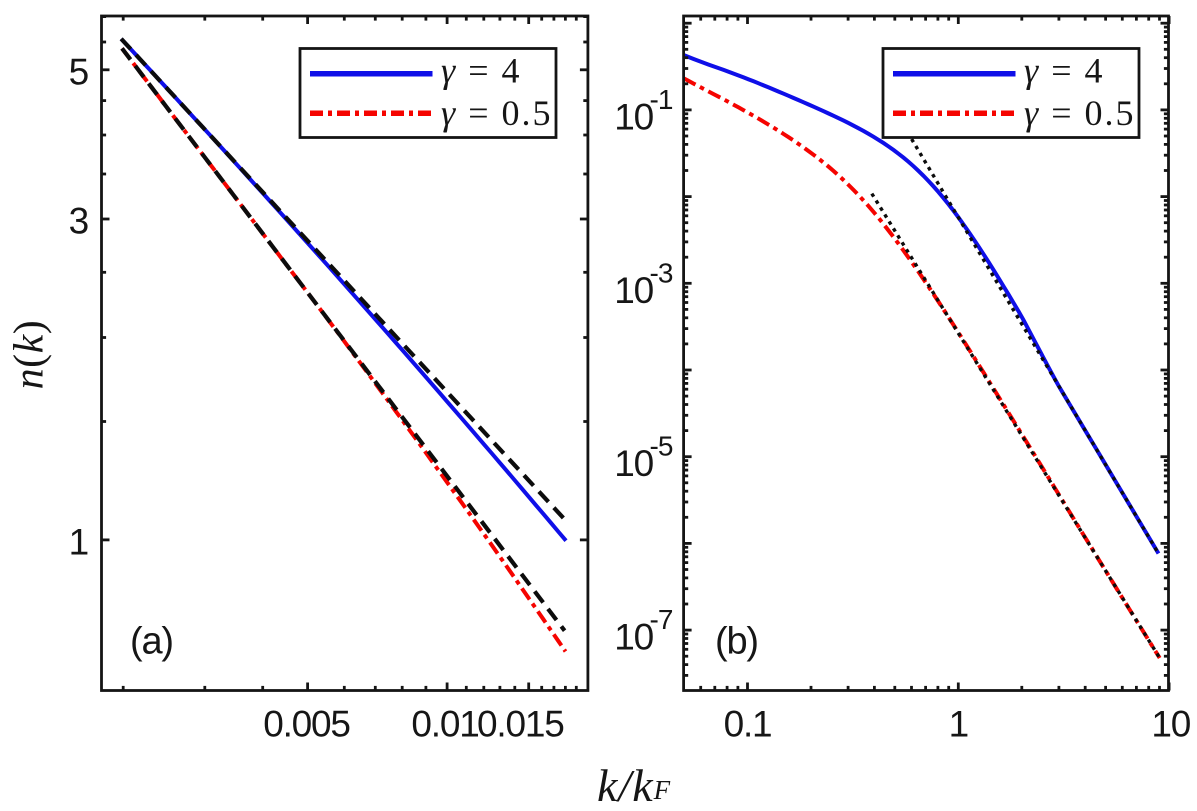 The width and height of the screenshot is (1197, 811). Describe the element at coordinates (736, 642) in the screenshot. I see `svg-text: (b)` at that location.